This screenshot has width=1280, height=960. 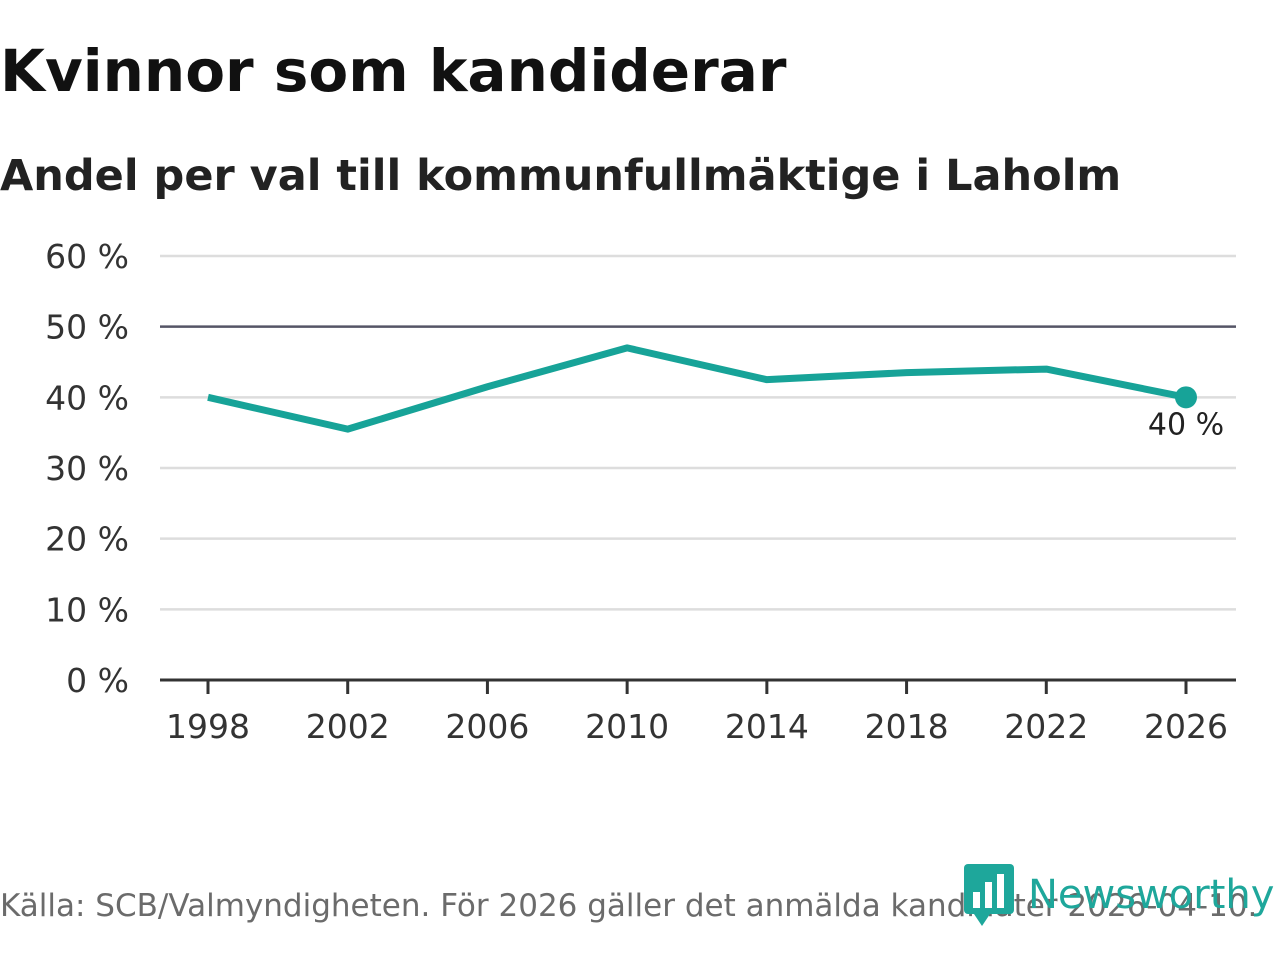 I want to click on chart-title: Kvinnor som kandiderar, so click(x=393, y=71).